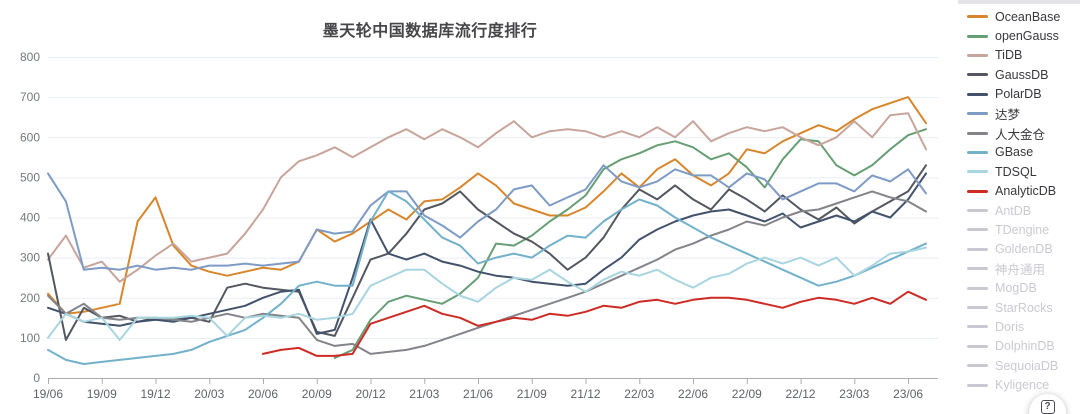 The image size is (1080, 414). I want to click on help-icon: ?, so click(1047, 407).